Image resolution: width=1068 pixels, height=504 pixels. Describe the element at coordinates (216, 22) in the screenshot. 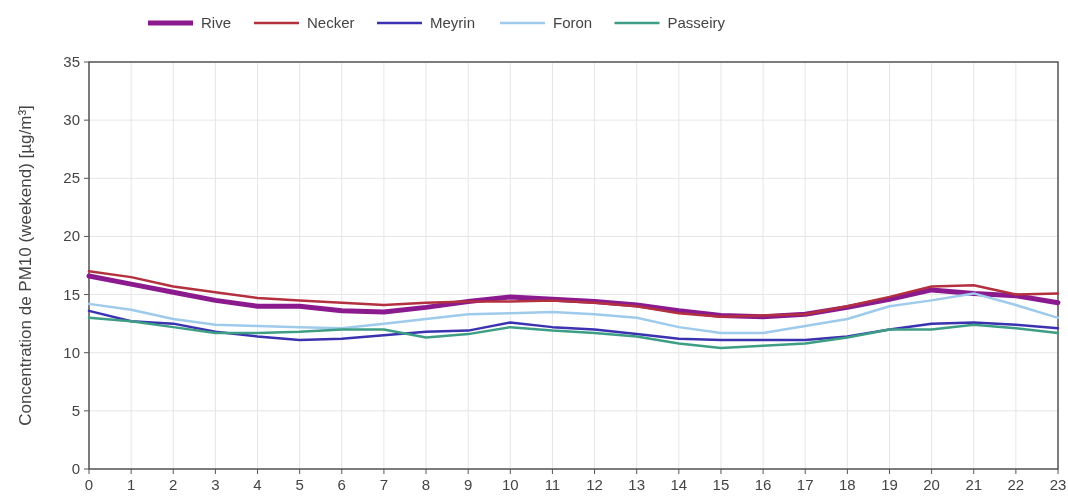

I see `legend-label: Rive` at that location.